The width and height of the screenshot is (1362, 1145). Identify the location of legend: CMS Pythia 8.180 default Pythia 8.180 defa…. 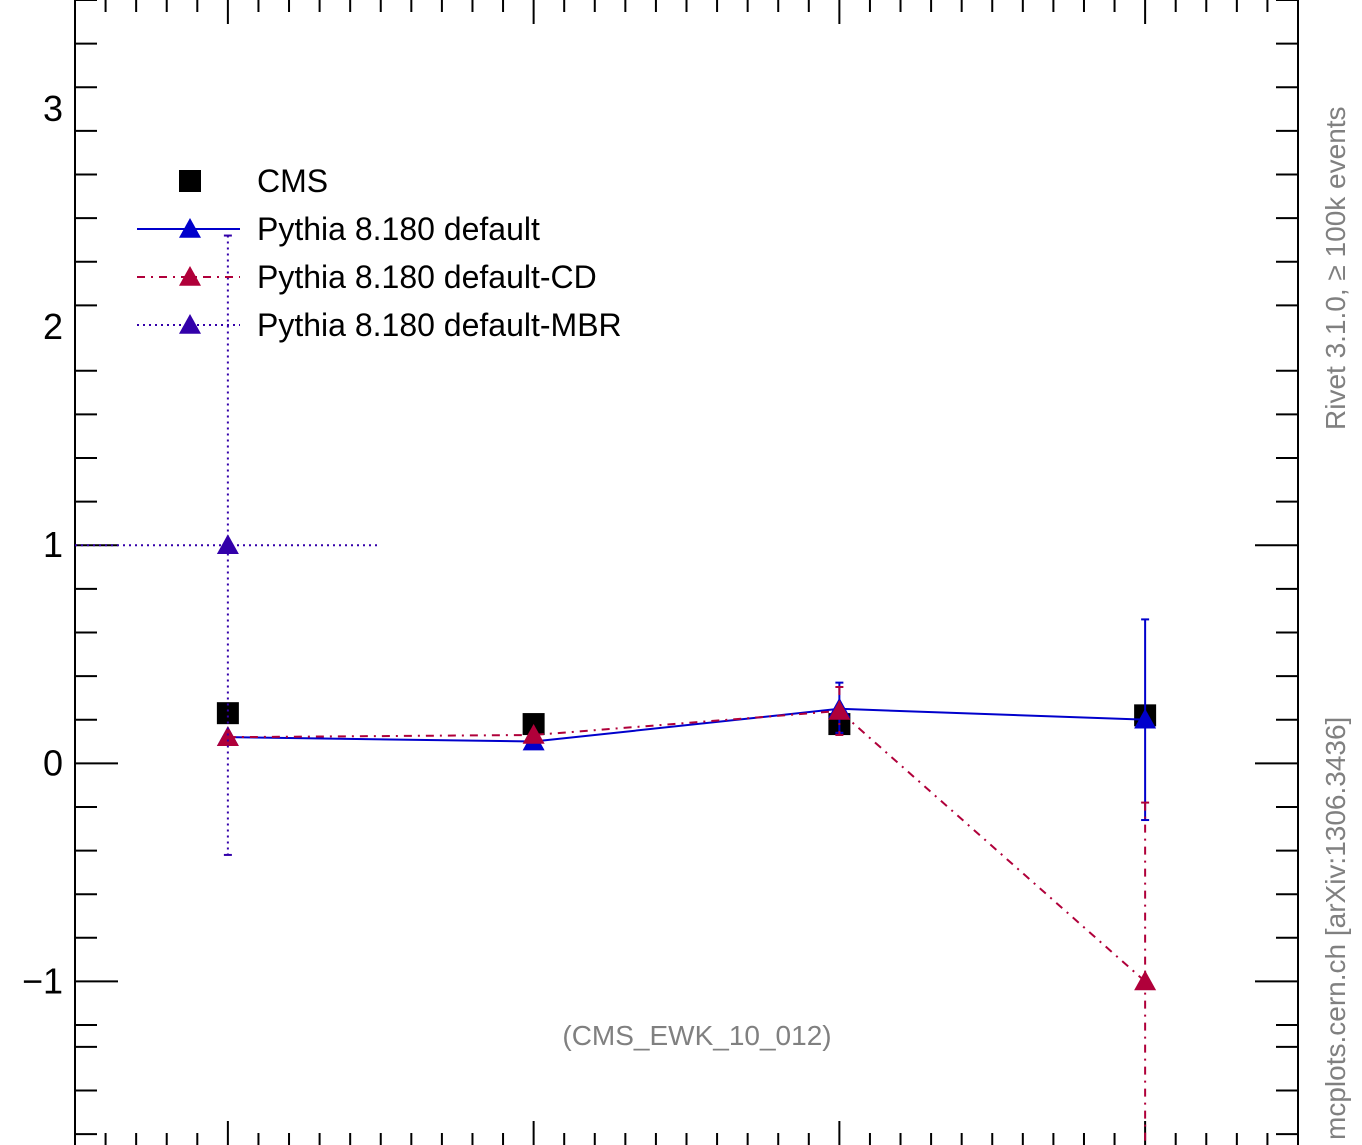
(379, 253).